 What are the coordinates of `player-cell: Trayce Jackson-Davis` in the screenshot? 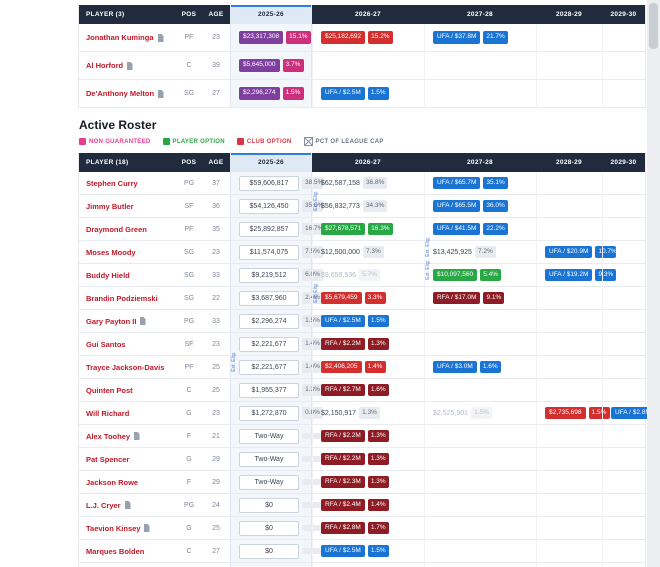 It's located at (127, 367).